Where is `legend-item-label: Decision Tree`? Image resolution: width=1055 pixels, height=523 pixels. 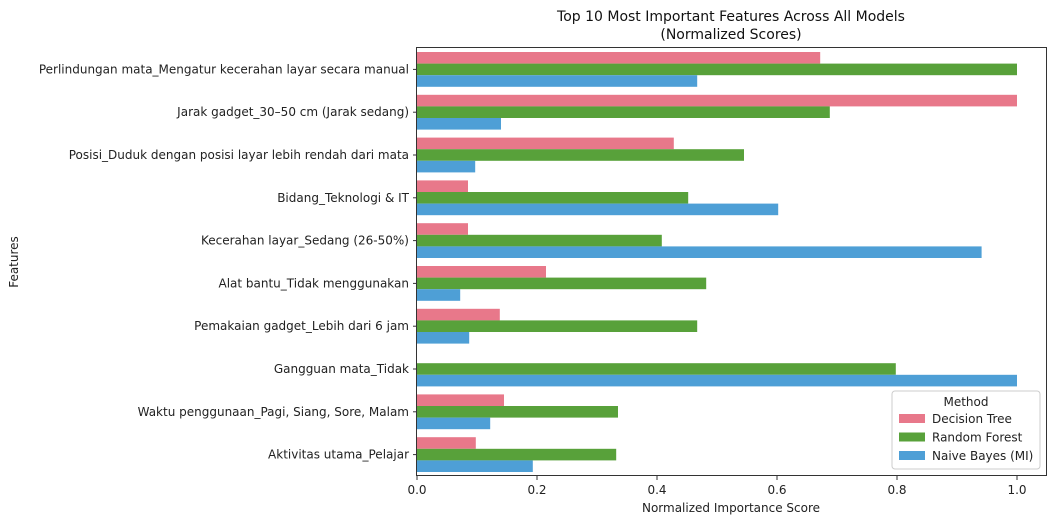 legend-item-label: Decision Tree is located at coordinates (972, 419).